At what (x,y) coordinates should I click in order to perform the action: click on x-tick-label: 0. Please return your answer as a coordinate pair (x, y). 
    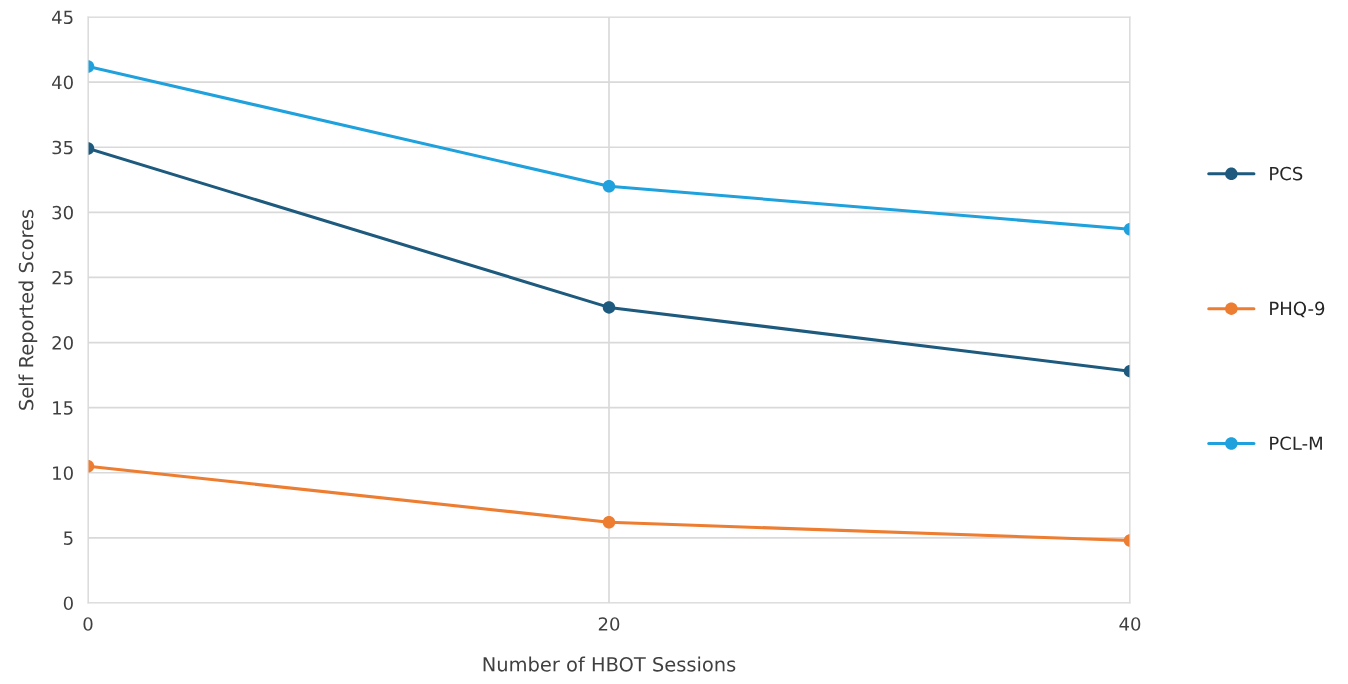
    Looking at the image, I should click on (88, 624).